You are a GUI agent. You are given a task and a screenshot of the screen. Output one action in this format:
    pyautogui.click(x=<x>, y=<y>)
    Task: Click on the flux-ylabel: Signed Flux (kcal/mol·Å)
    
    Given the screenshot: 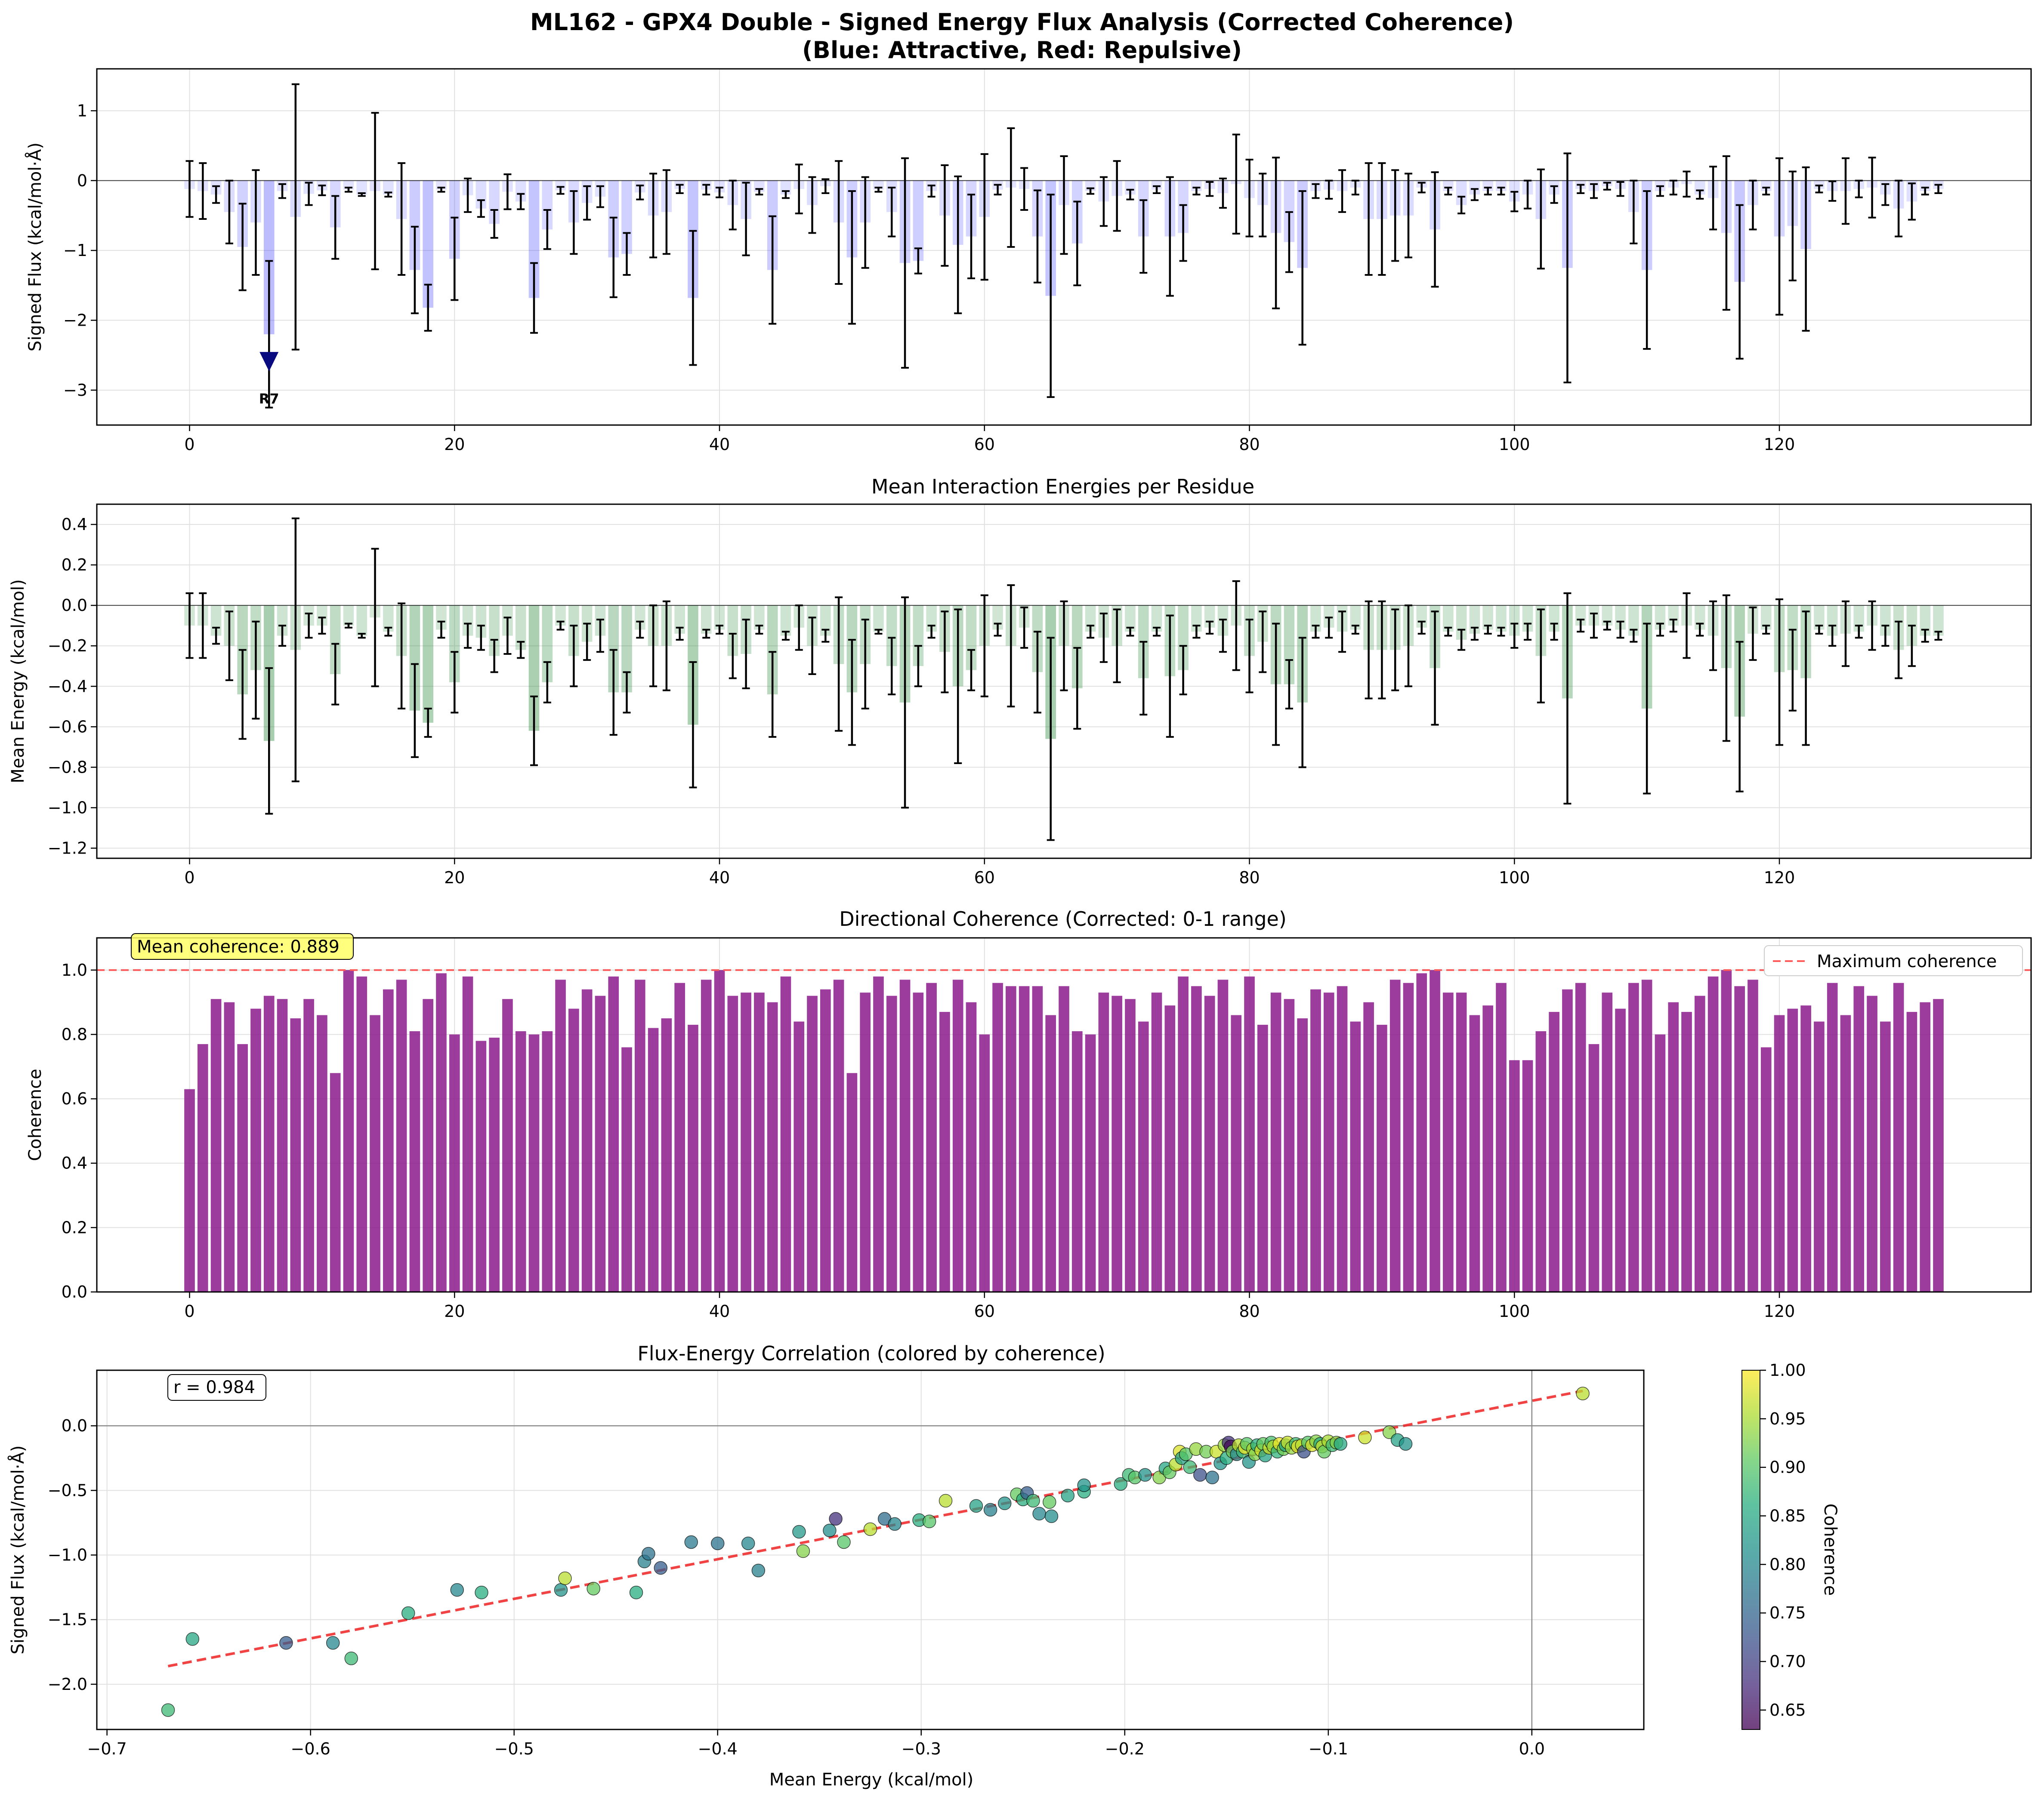 What is the action you would take?
    pyautogui.click(x=35, y=247)
    